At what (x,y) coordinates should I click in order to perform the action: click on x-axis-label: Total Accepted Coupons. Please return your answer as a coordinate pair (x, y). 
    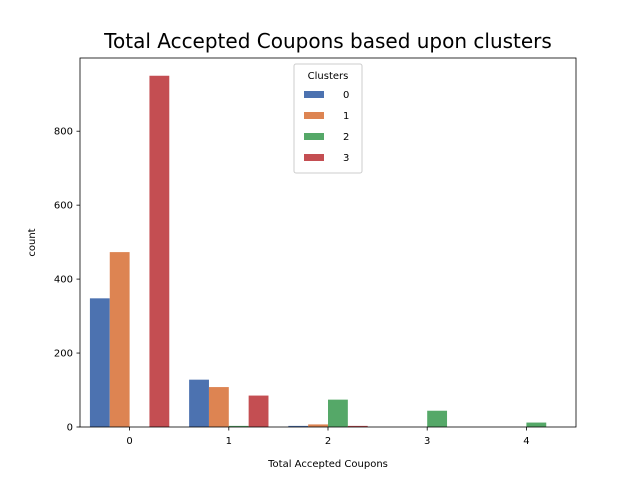
    Looking at the image, I should click on (327, 464).